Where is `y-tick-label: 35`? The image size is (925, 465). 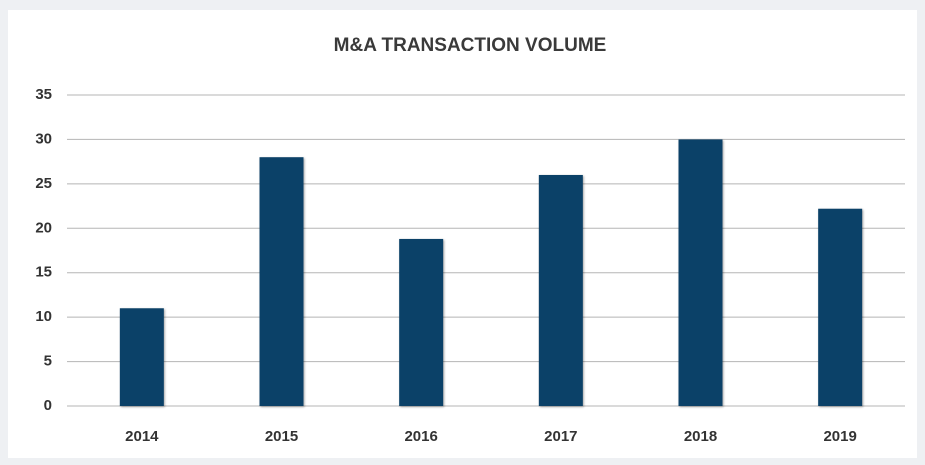 y-tick-label: 35 is located at coordinates (43, 94).